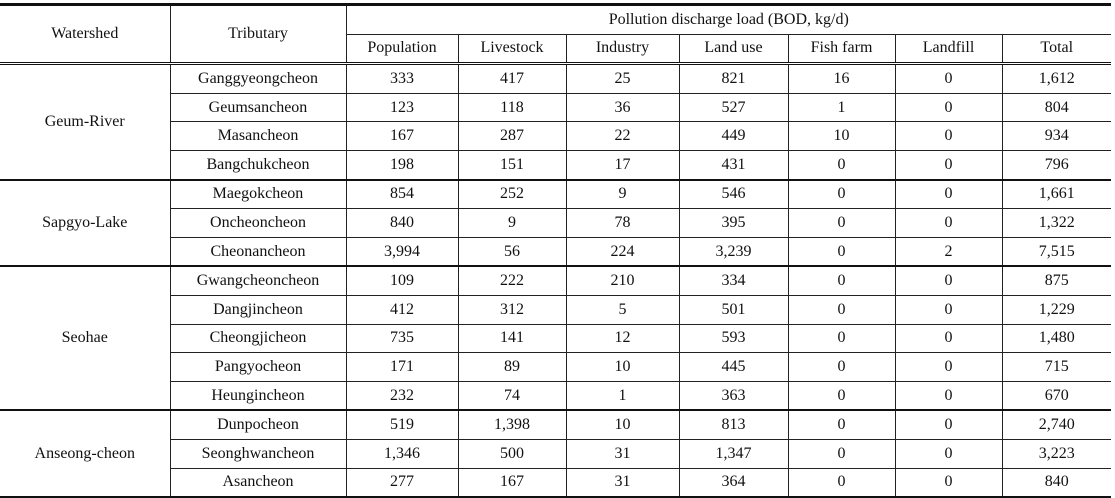  I want to click on header-total: Total, so click(1056, 49).